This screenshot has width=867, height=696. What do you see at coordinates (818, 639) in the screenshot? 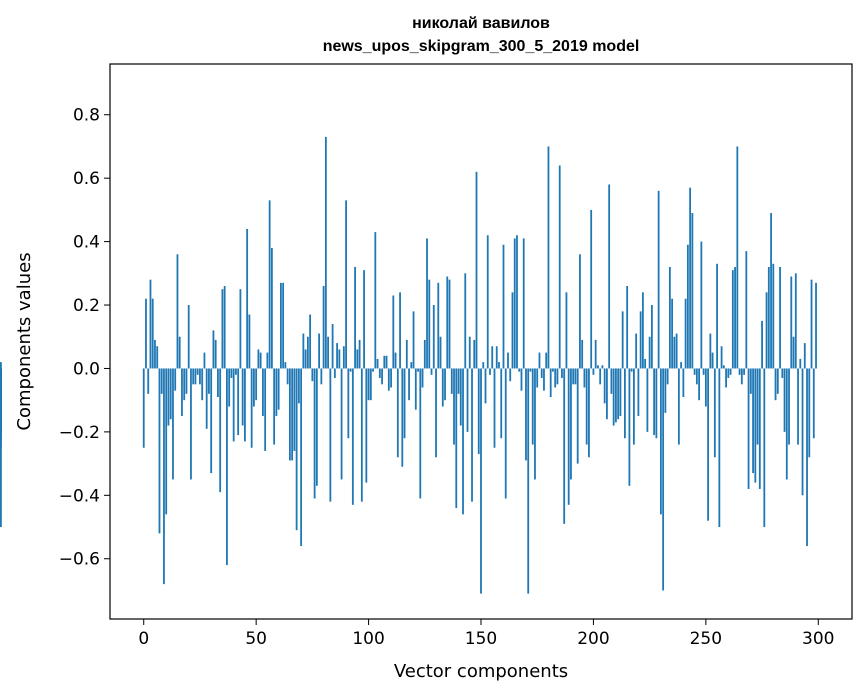
I see `x-tick-label: 300` at bounding box center [818, 639].